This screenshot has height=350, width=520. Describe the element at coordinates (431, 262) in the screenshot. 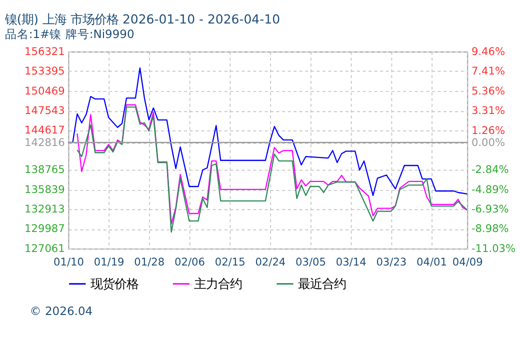

I see `x-tick-label: 04/01` at that location.